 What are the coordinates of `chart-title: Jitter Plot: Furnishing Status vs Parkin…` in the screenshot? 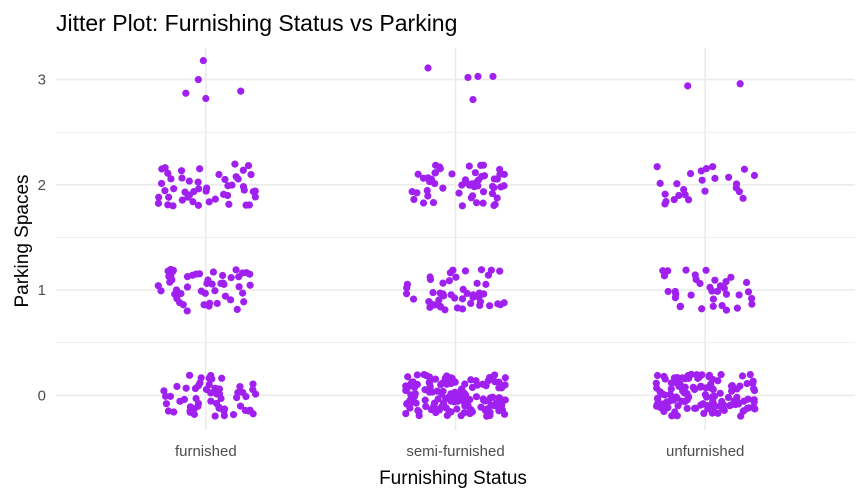 It's located at (256, 23).